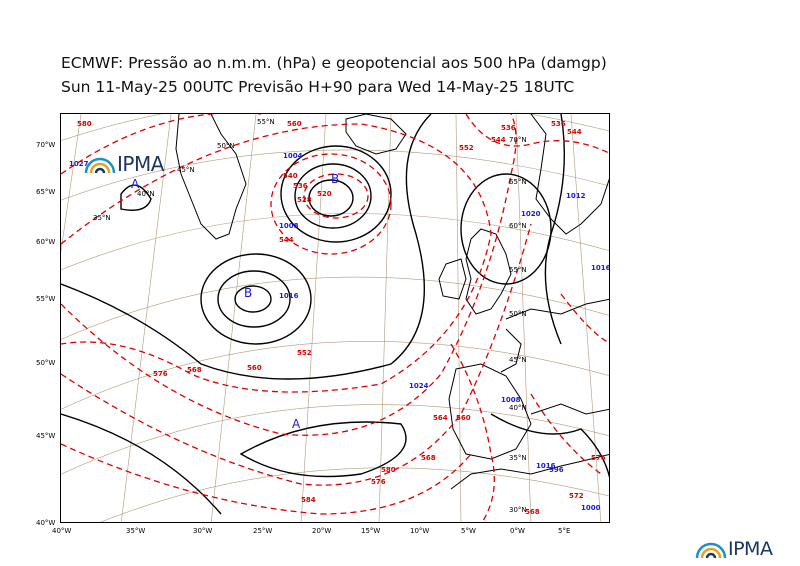 This screenshot has width=800, height=566. What do you see at coordinates (203, 531) in the screenshot?
I see `edge-tick-label: 30°W` at bounding box center [203, 531].